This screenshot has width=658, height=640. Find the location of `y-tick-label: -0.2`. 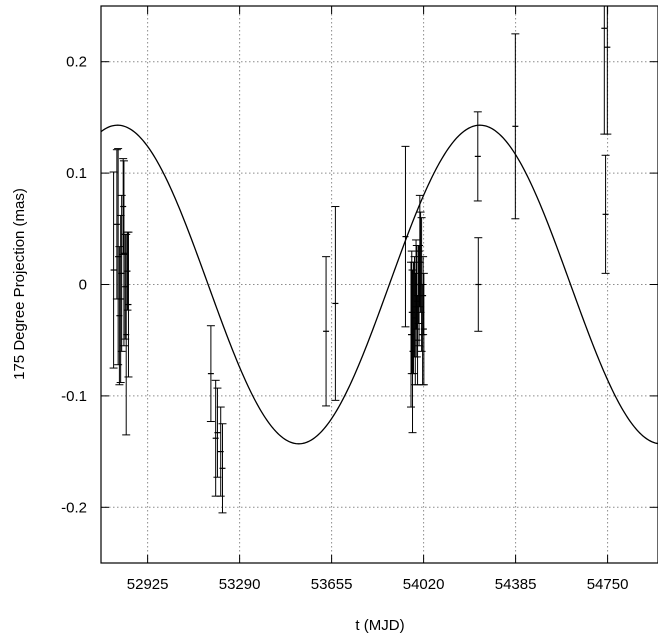

y-tick-label: -0.2 is located at coordinates (74, 507).